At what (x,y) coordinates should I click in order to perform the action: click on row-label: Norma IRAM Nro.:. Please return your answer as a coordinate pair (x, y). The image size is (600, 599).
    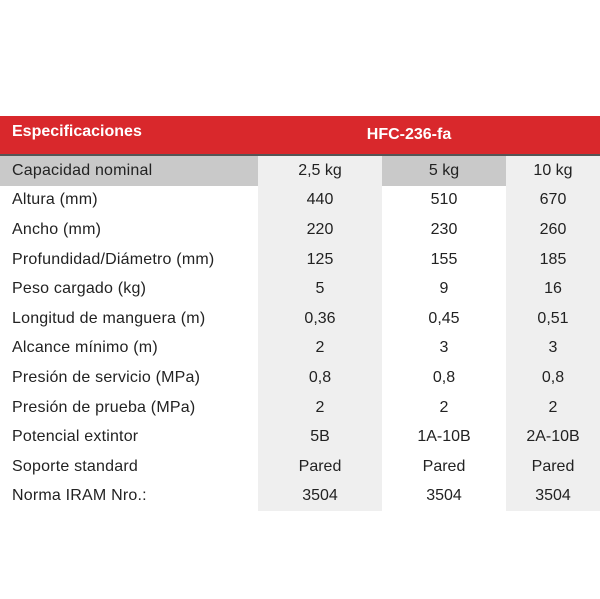
    Looking at the image, I should click on (79, 496).